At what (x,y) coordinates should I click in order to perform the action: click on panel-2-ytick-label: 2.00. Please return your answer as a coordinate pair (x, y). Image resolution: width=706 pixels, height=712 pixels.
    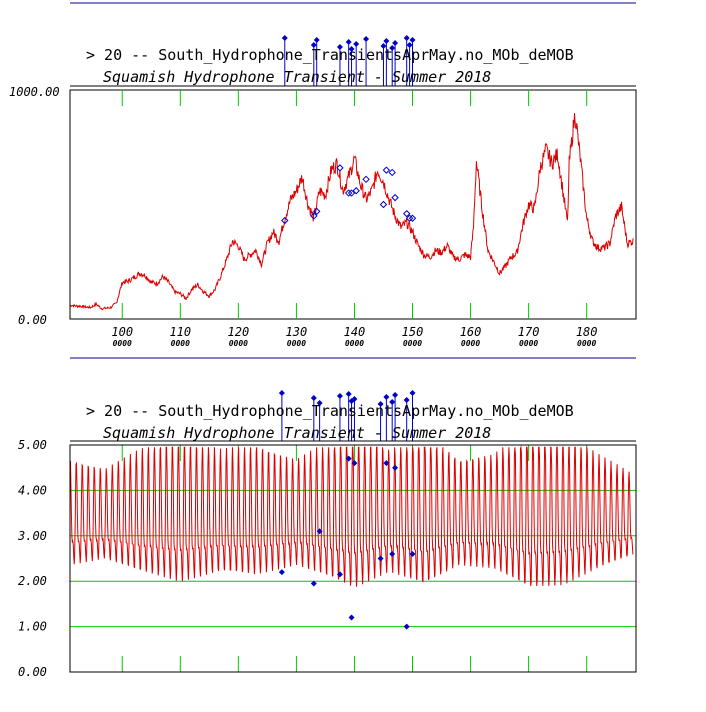
    Looking at the image, I should click on (32, 581).